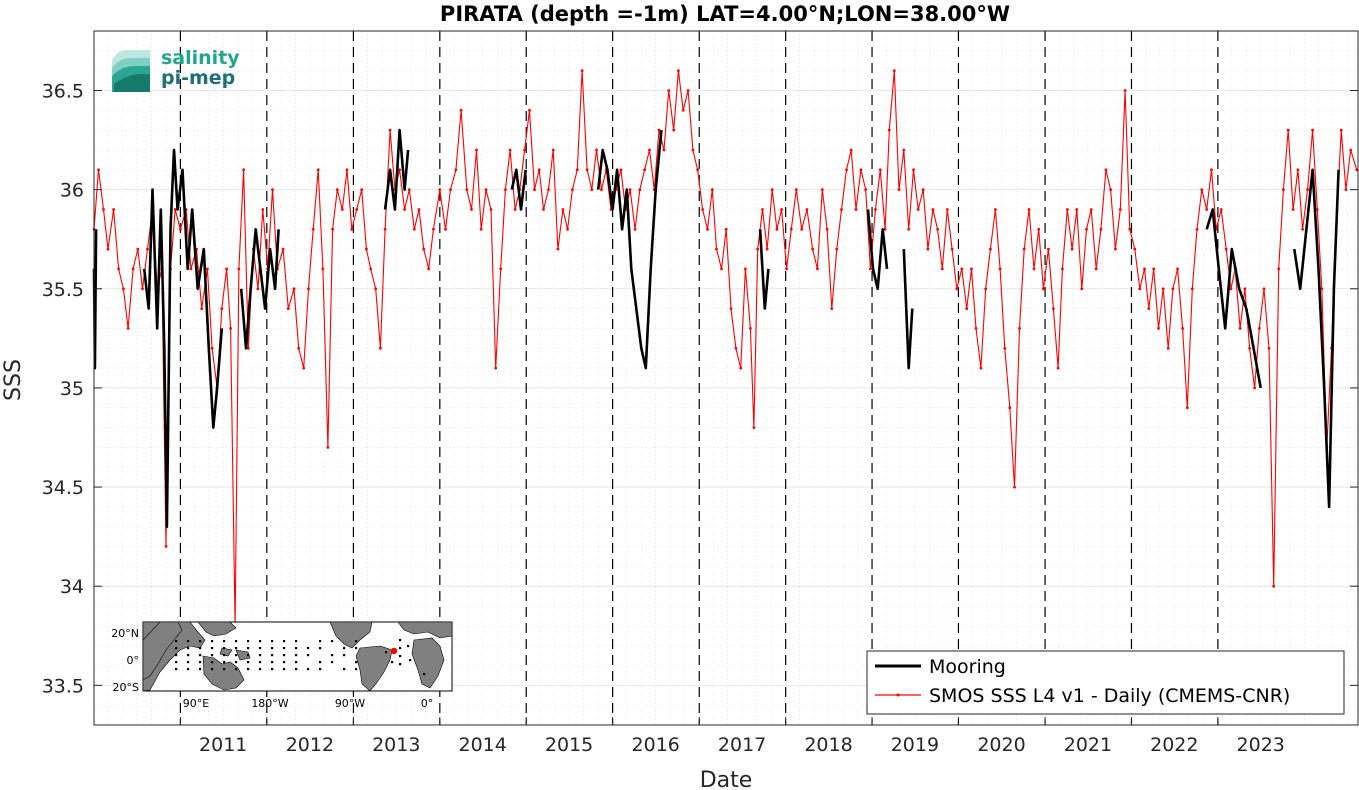 The image size is (1359, 790). What do you see at coordinates (967, 667) in the screenshot?
I see `legend-mooring-label: Mooring` at bounding box center [967, 667].